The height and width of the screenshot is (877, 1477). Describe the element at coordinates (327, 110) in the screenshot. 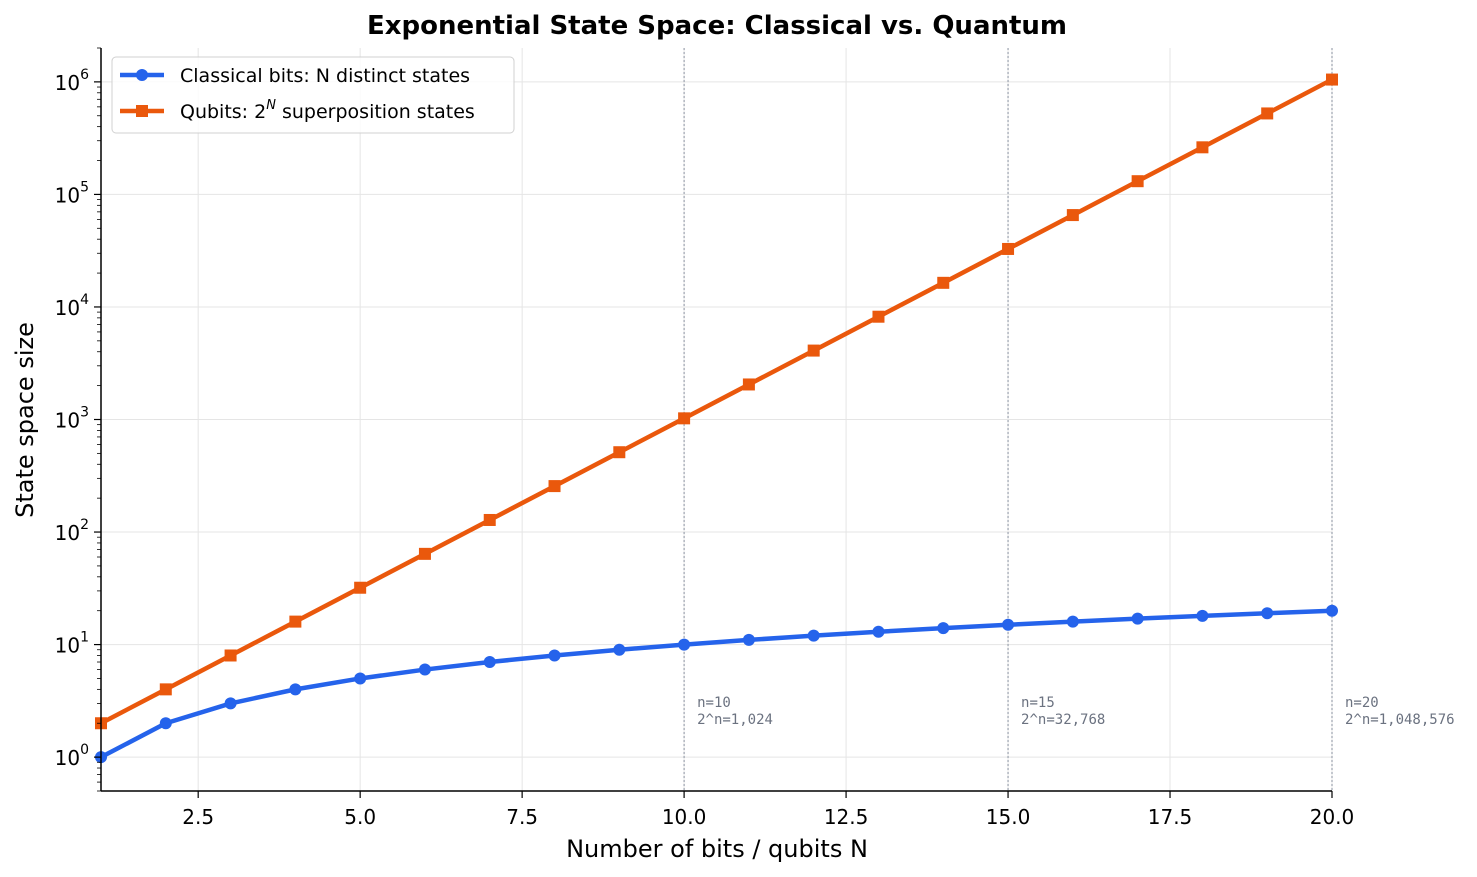

I see `legend-label-2: Qubits: 2N superposition states` at that location.